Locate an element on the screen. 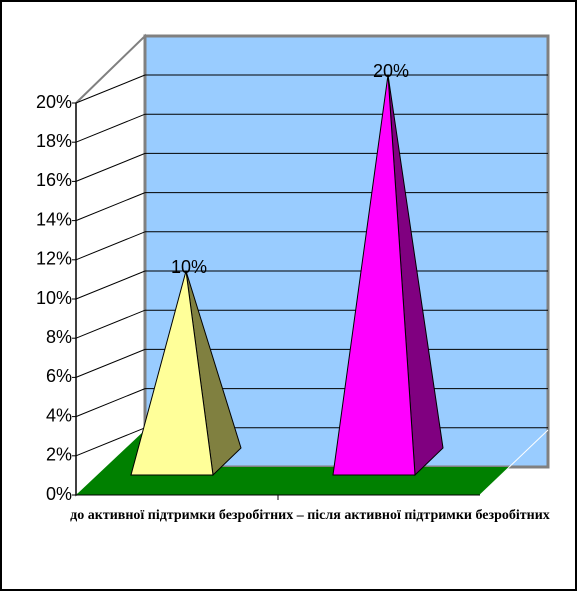 The height and width of the screenshot is (614, 578). floor is located at coordinates (293, 462).